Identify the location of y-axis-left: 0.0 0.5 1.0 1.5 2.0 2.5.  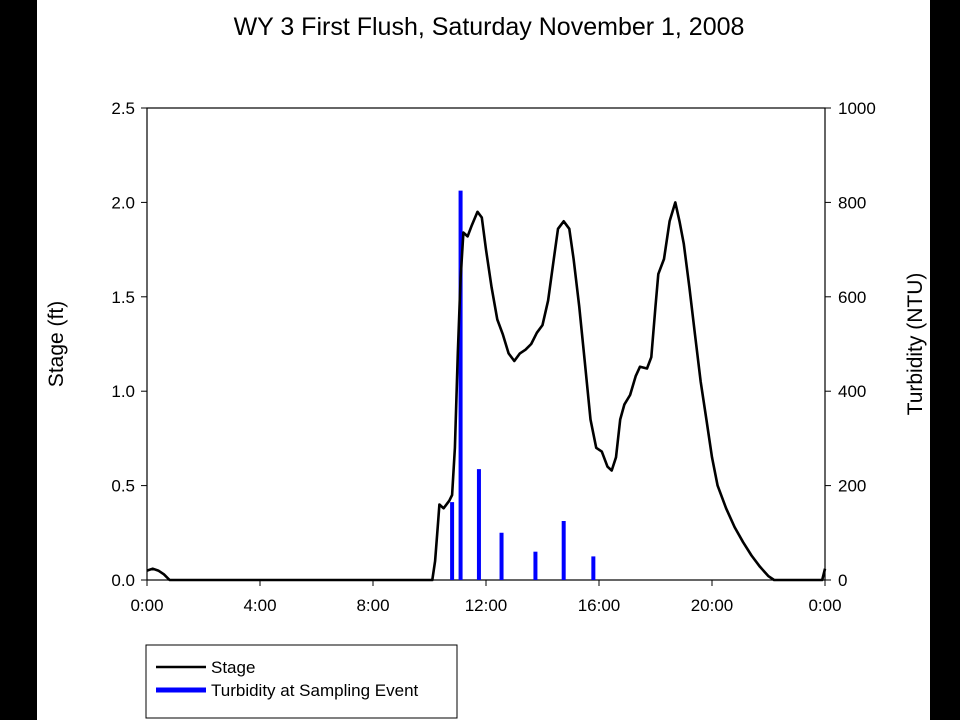
(129, 344).